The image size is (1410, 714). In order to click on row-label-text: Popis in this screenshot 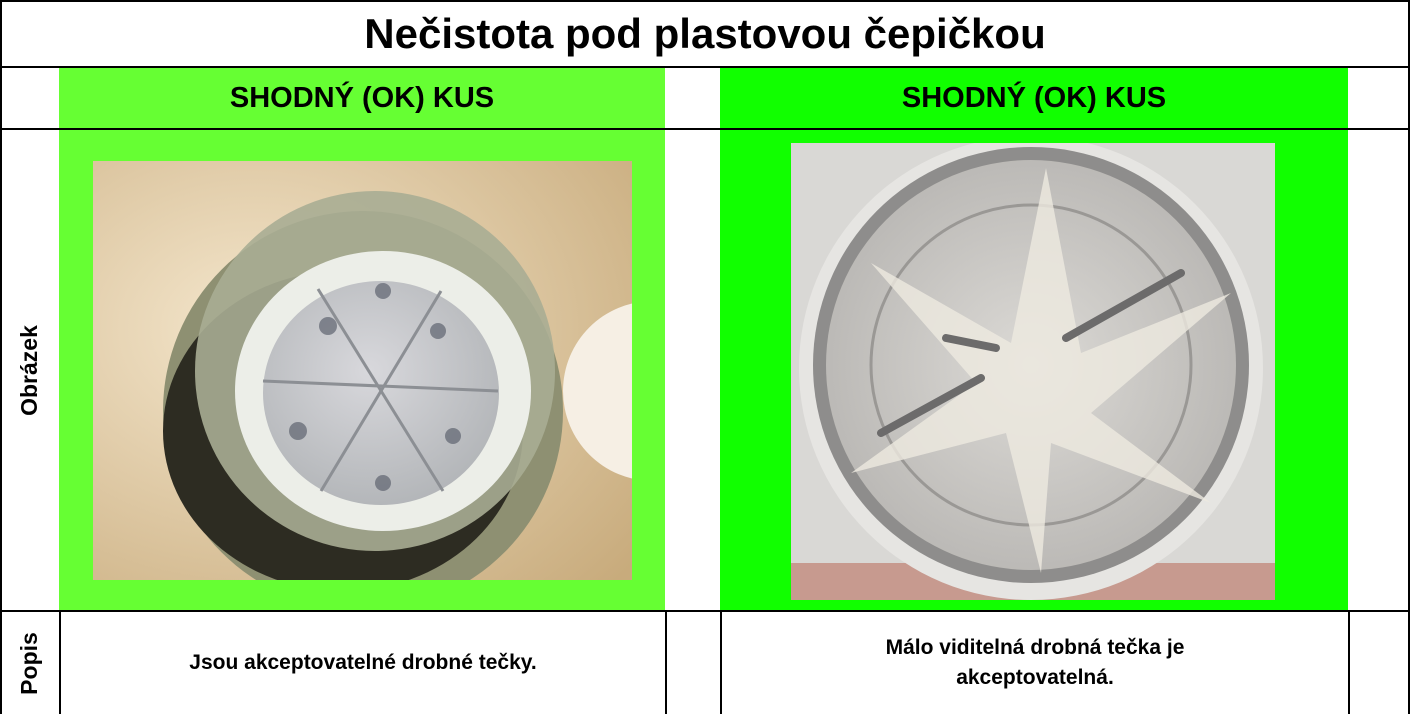, I will do `click(29, 663)`.